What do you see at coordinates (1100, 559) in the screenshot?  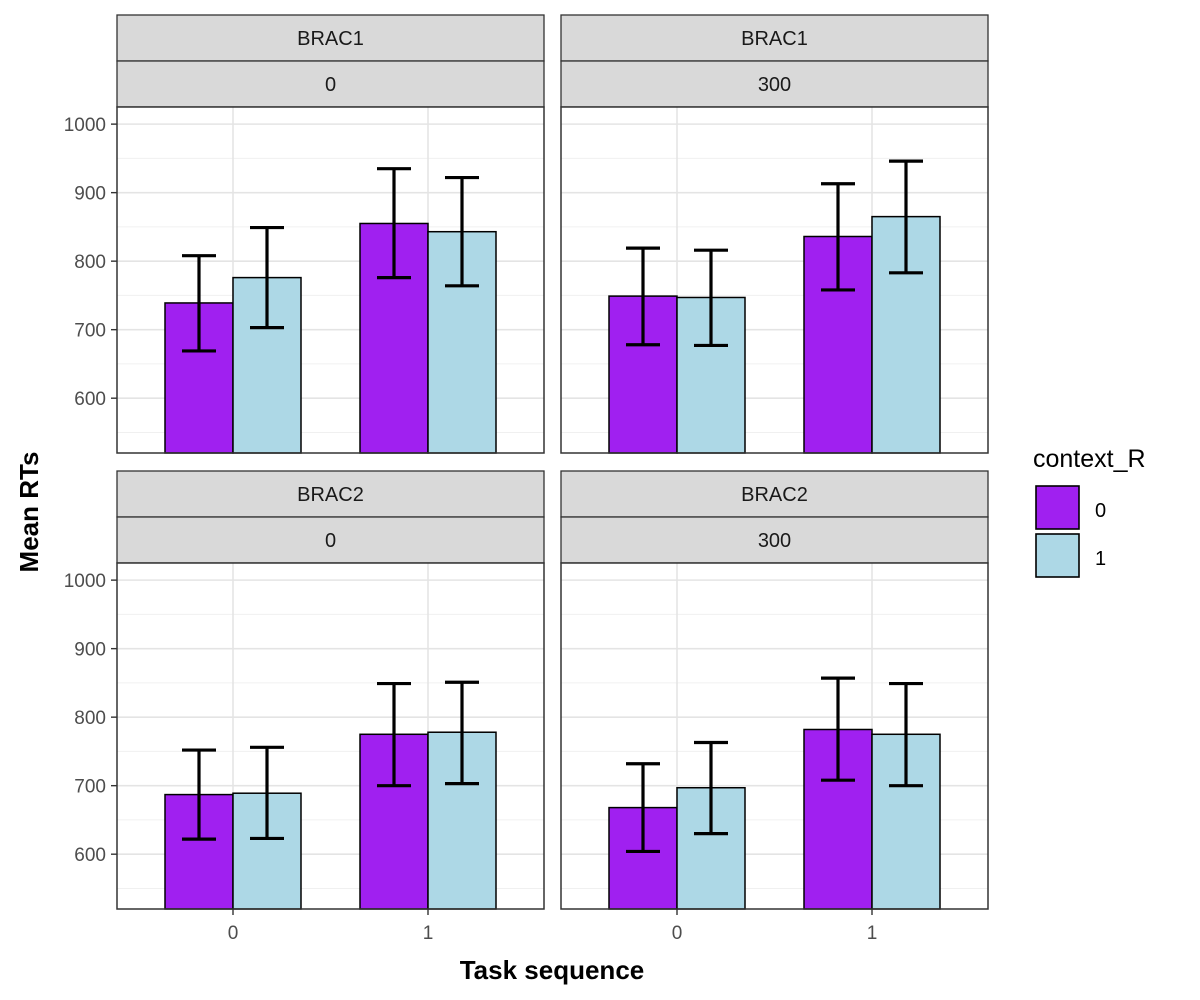 I see `legend-label-1: 1` at bounding box center [1100, 559].